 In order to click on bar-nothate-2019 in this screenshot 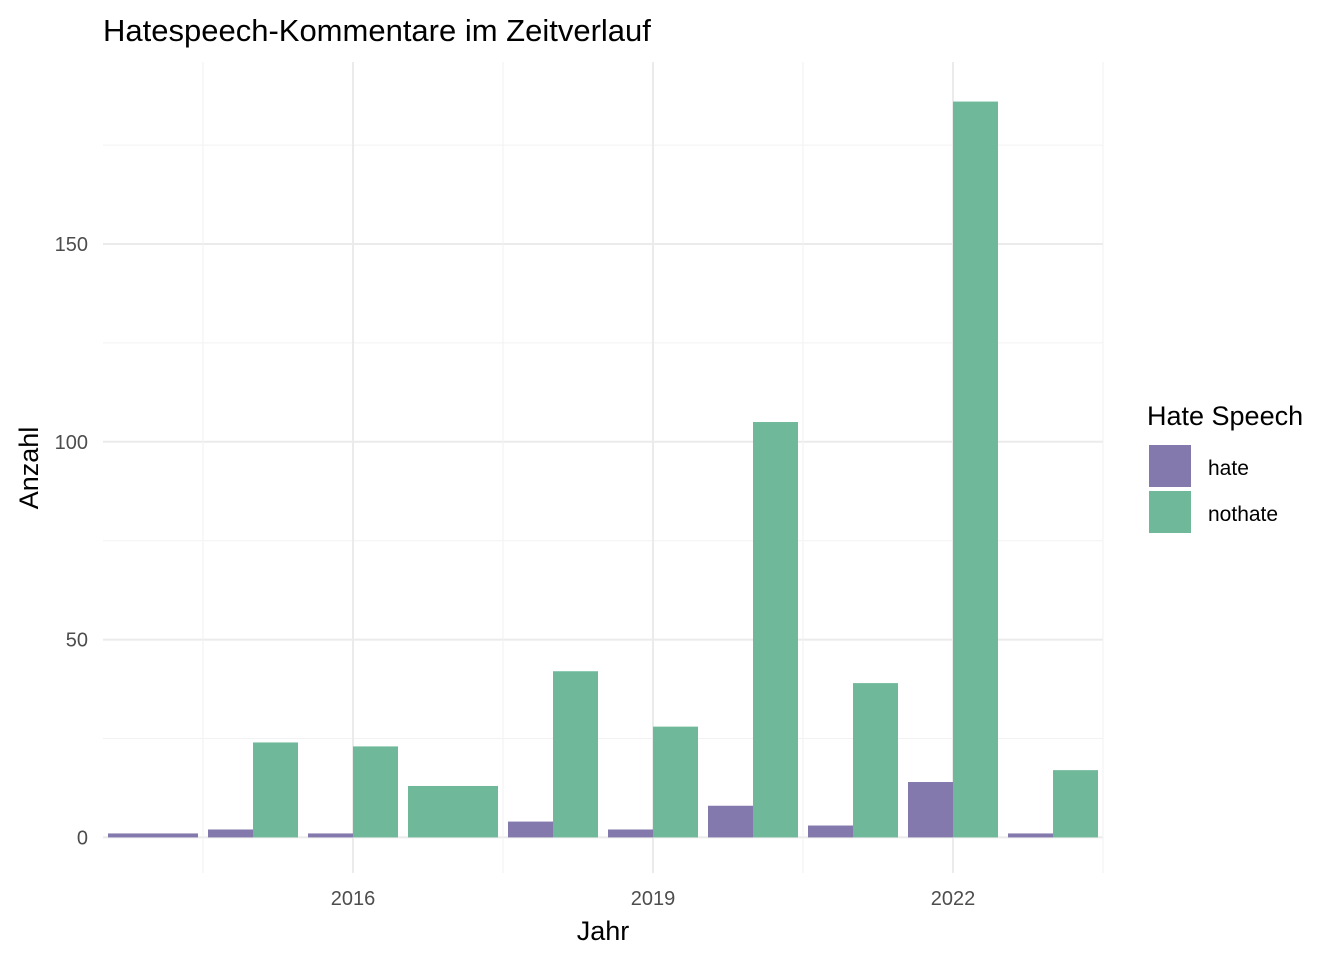, I will do `click(675, 782)`.